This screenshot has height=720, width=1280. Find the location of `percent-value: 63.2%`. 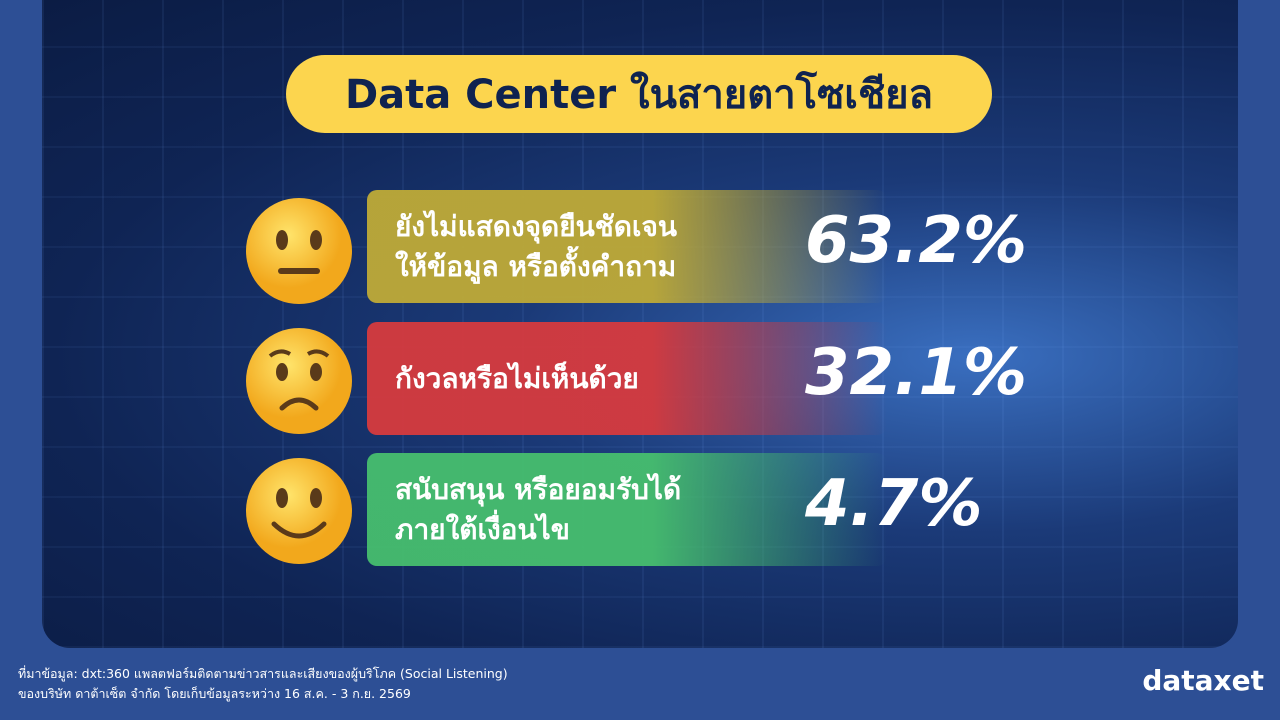

percent-value: 63.2% is located at coordinates (916, 241).